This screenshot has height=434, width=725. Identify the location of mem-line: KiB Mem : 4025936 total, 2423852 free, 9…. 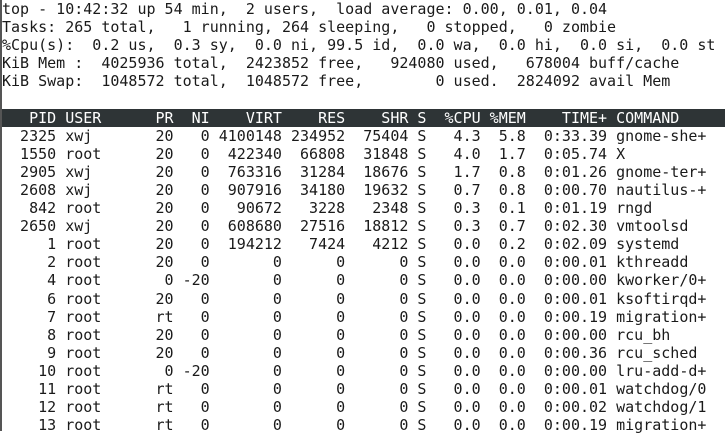
(341, 63).